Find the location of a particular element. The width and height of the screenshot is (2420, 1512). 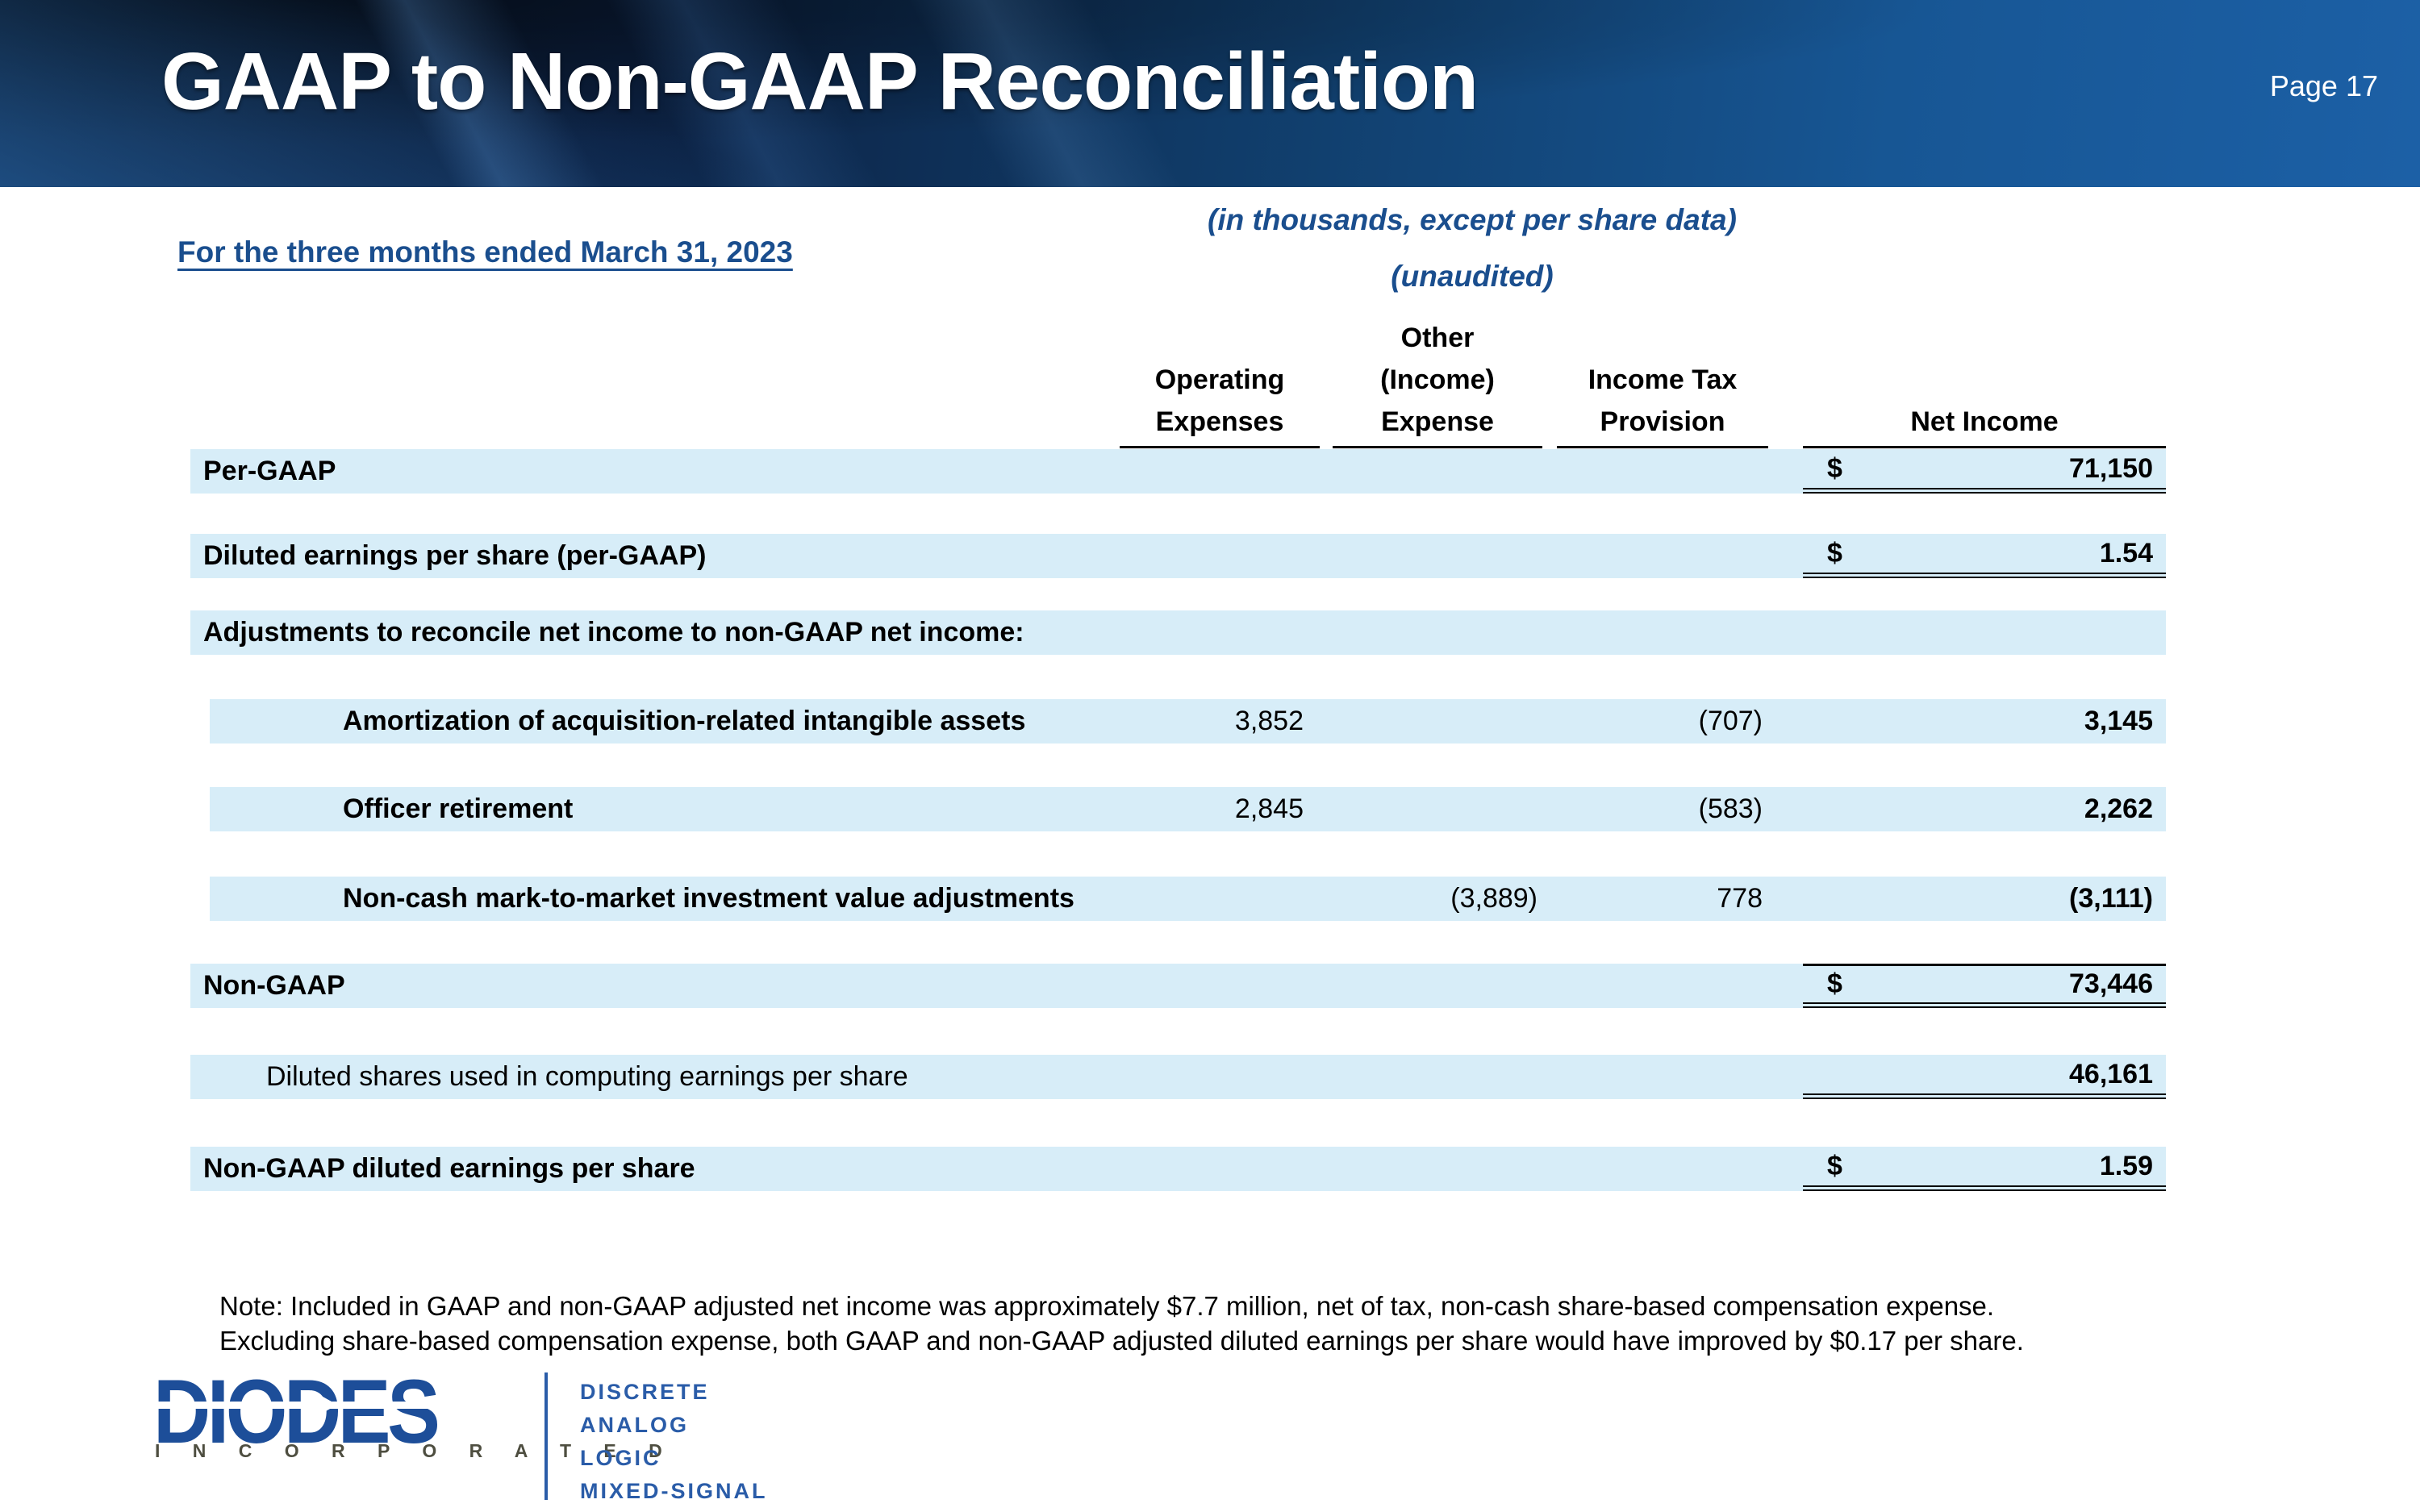

net-income-value: 3,145 is located at coordinates (2118, 721).